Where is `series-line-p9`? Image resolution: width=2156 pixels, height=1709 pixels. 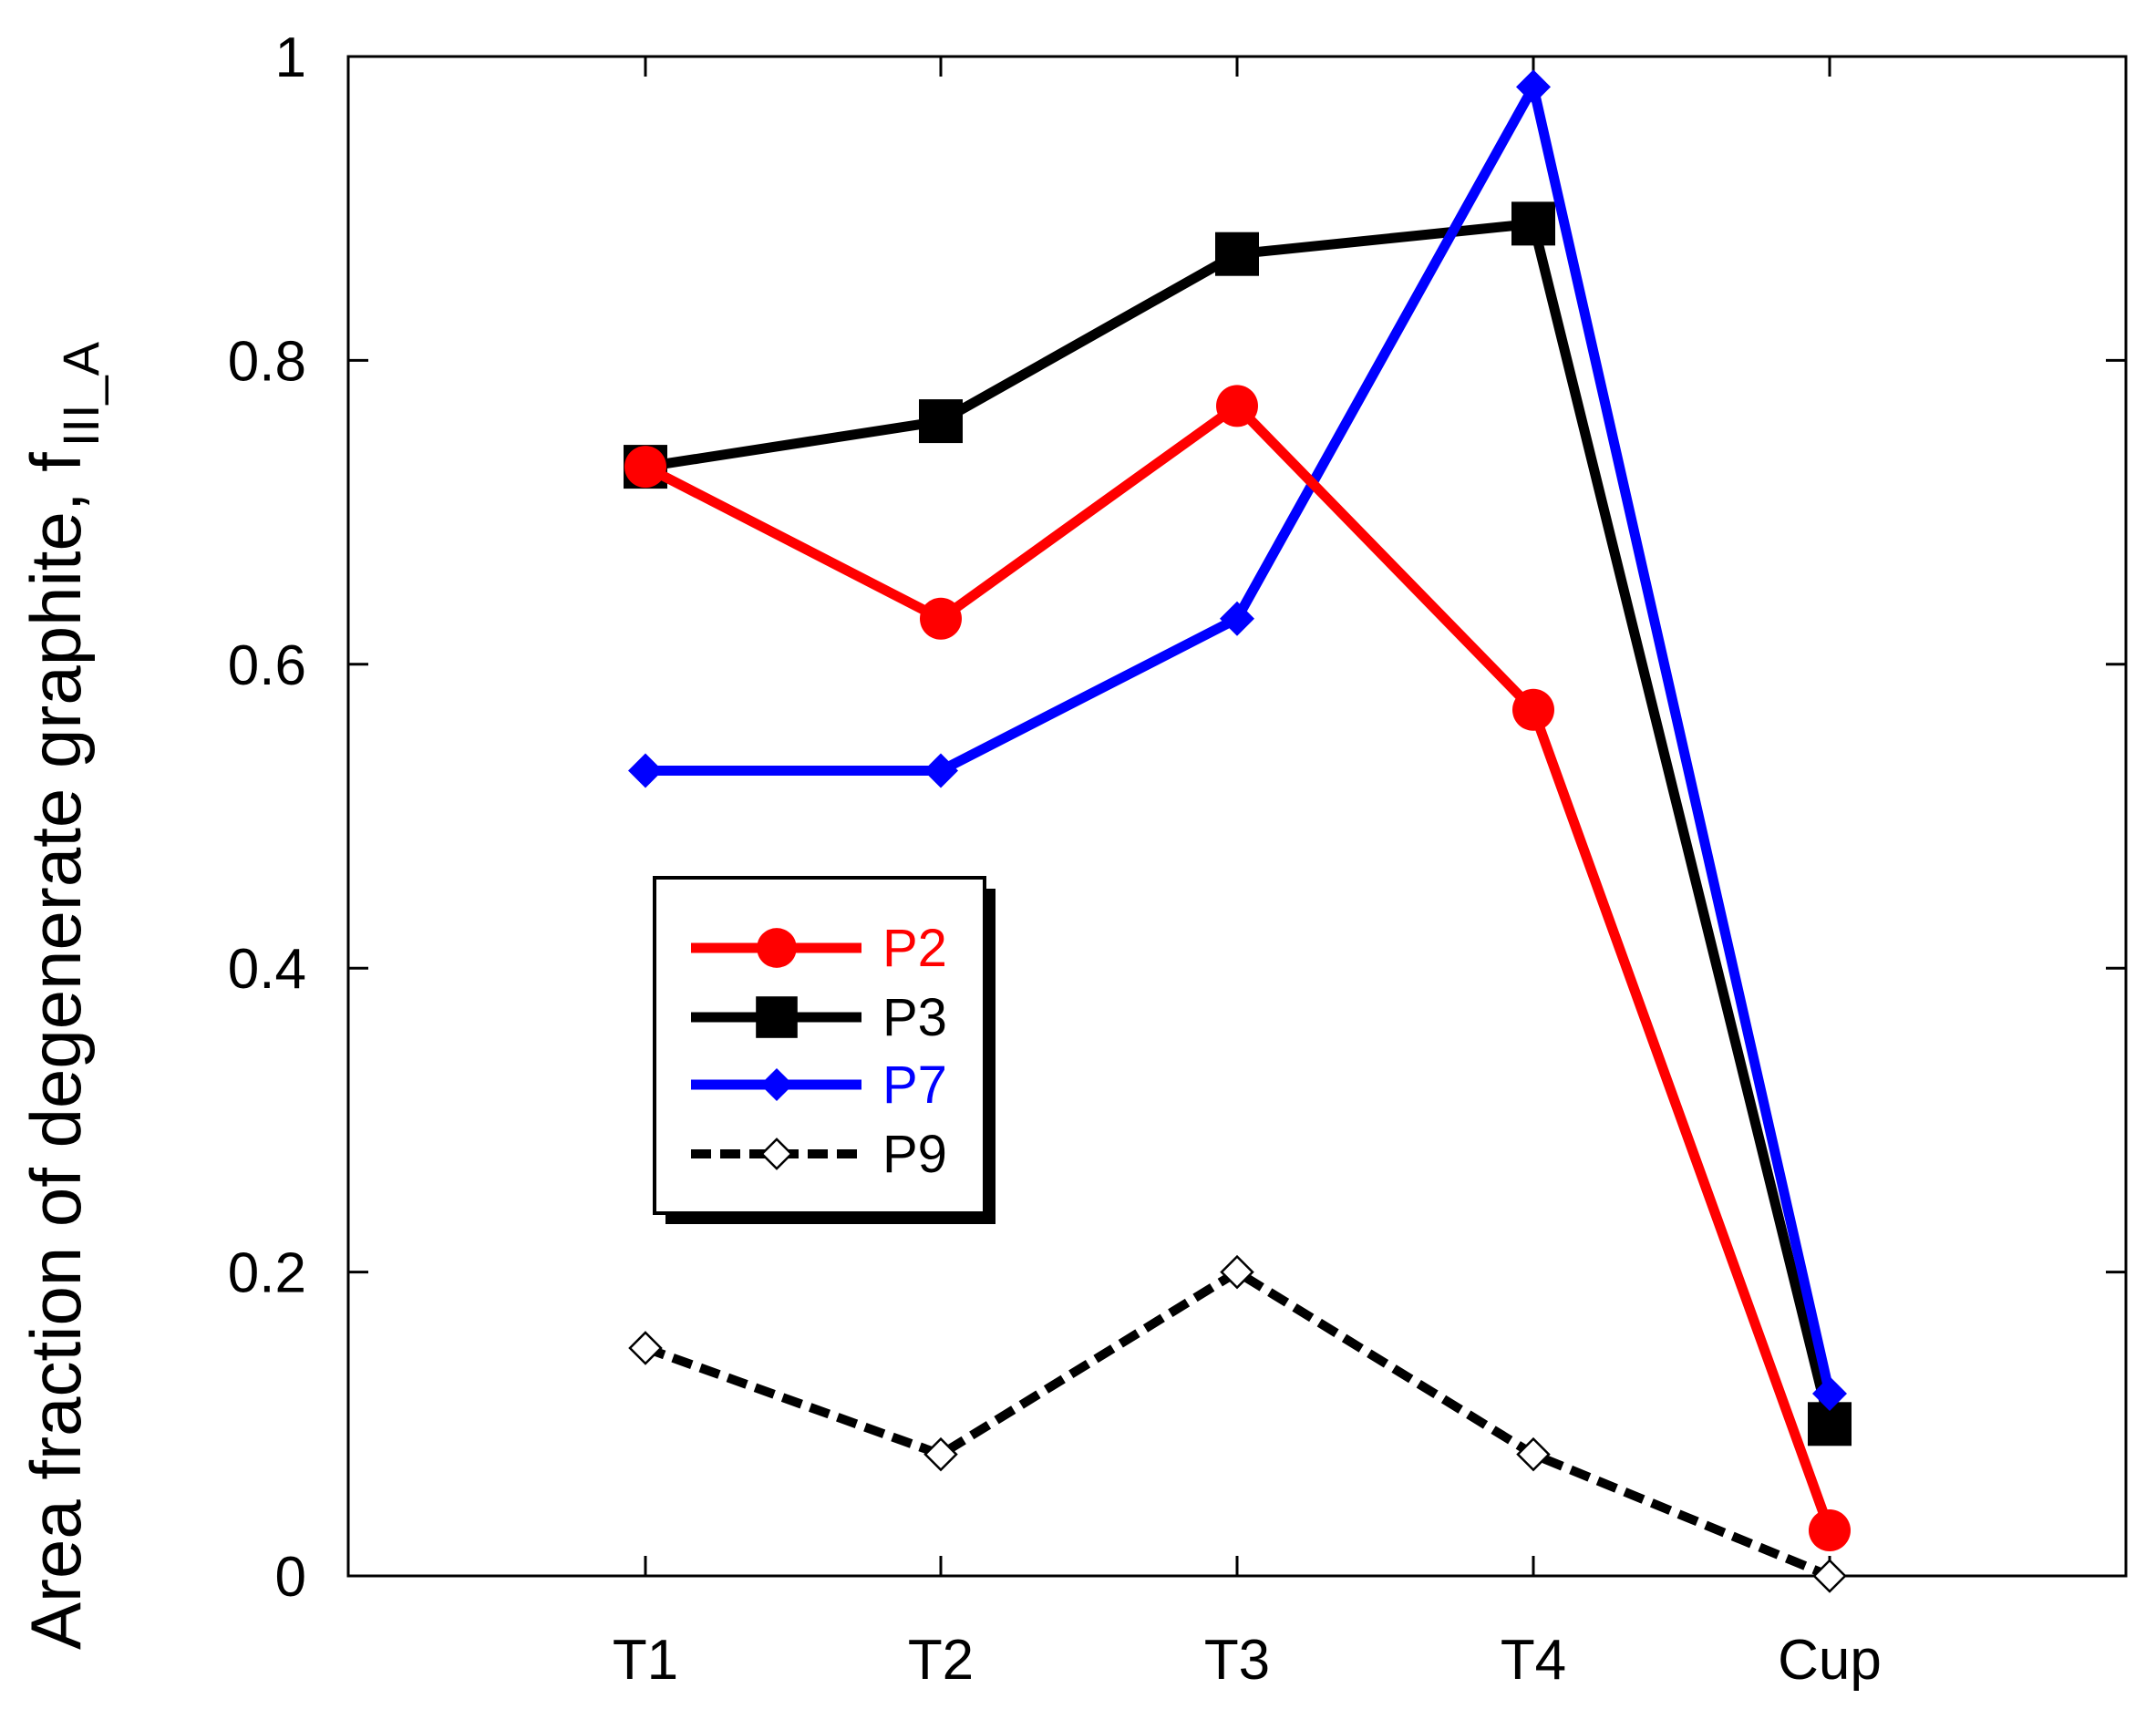
series-line-p9 is located at coordinates (1237, 1423).